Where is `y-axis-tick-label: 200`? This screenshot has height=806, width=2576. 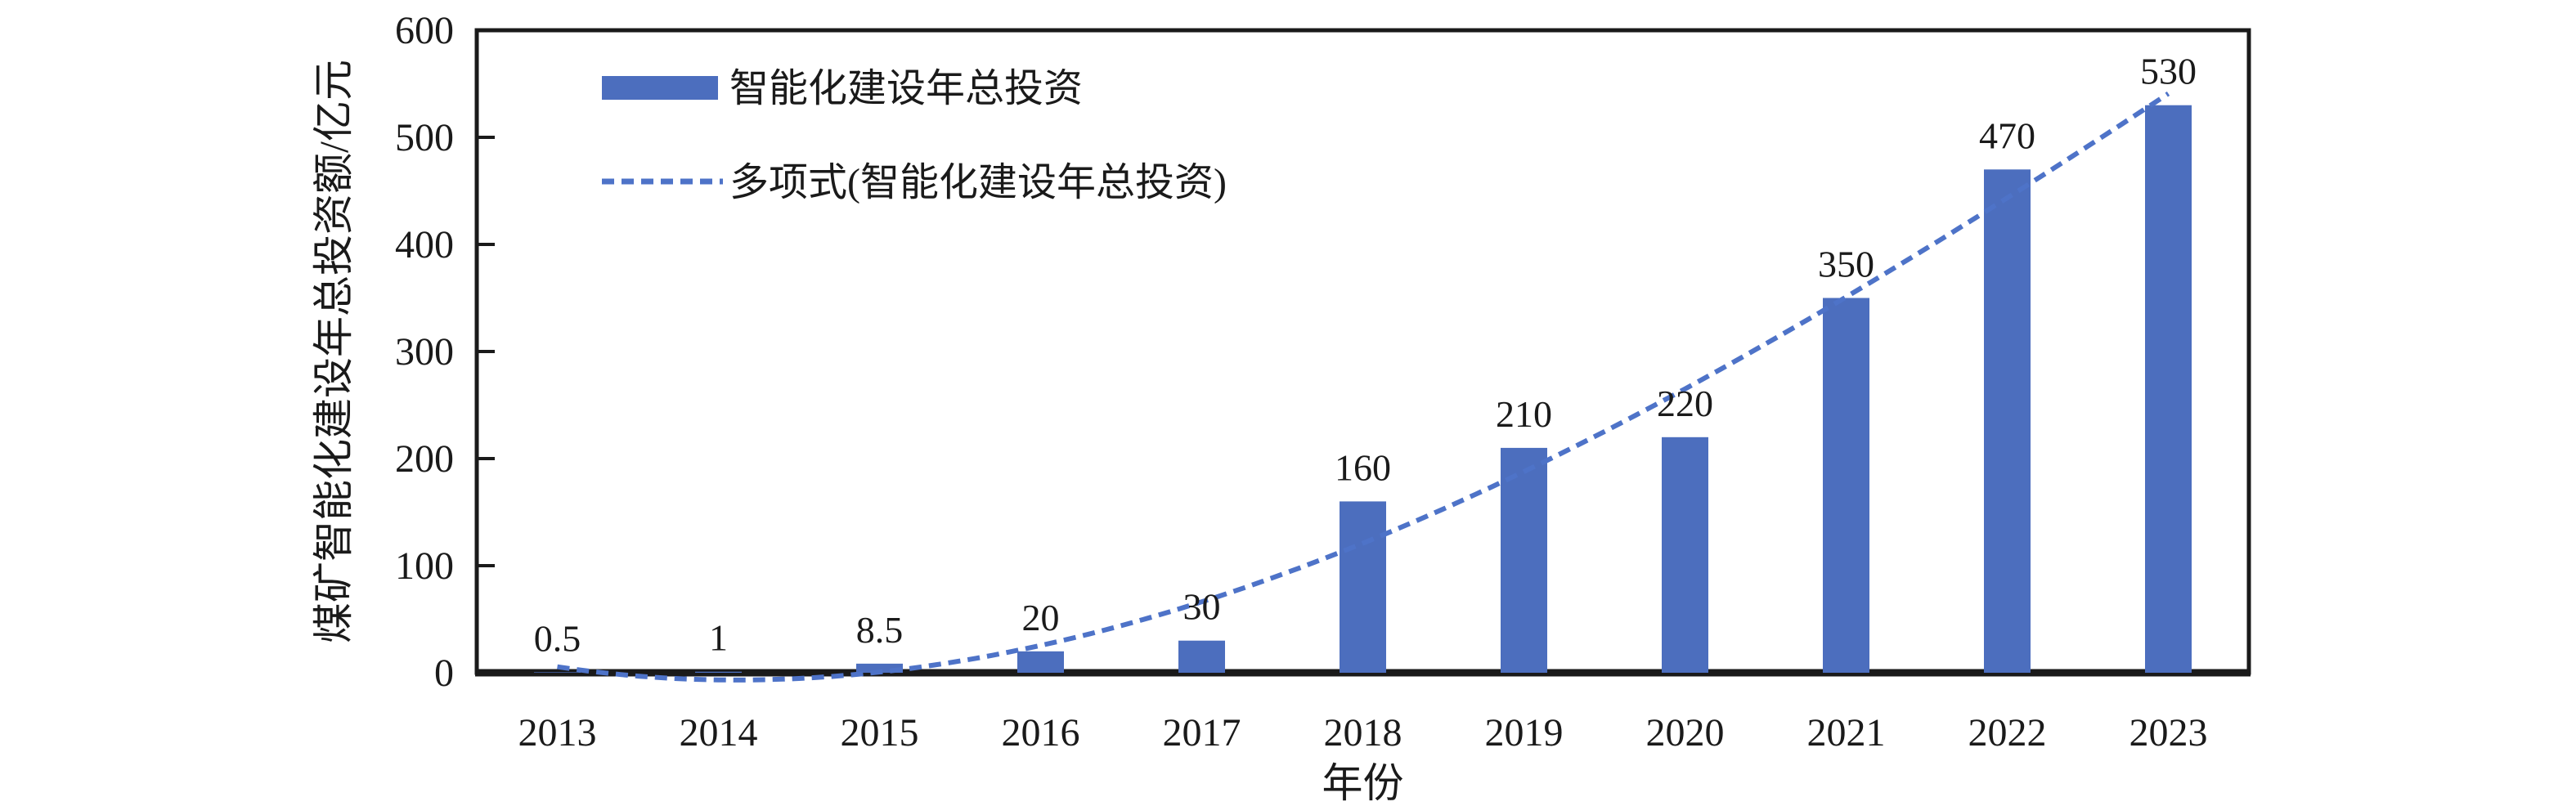 y-axis-tick-label: 200 is located at coordinates (425, 459).